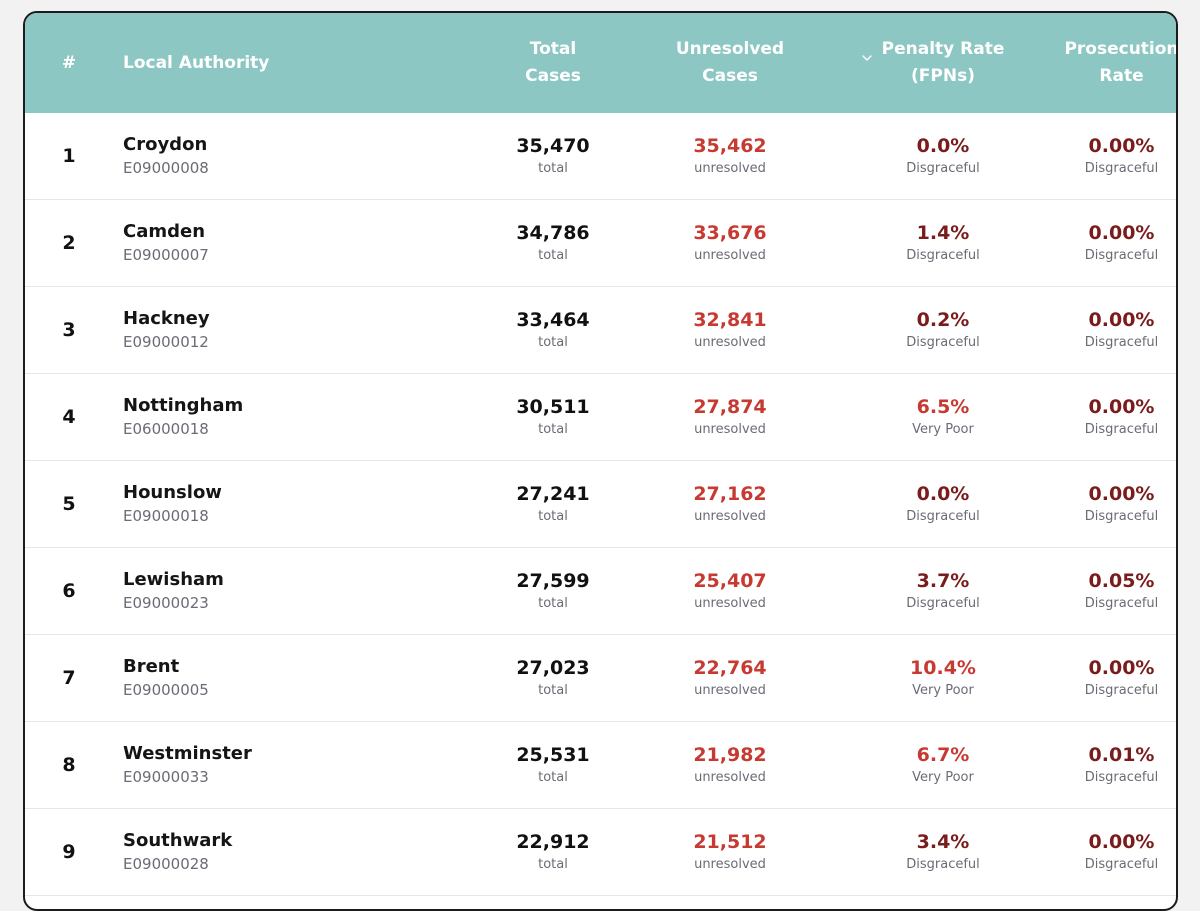  I want to click on total-value: 33,464, so click(553, 320).